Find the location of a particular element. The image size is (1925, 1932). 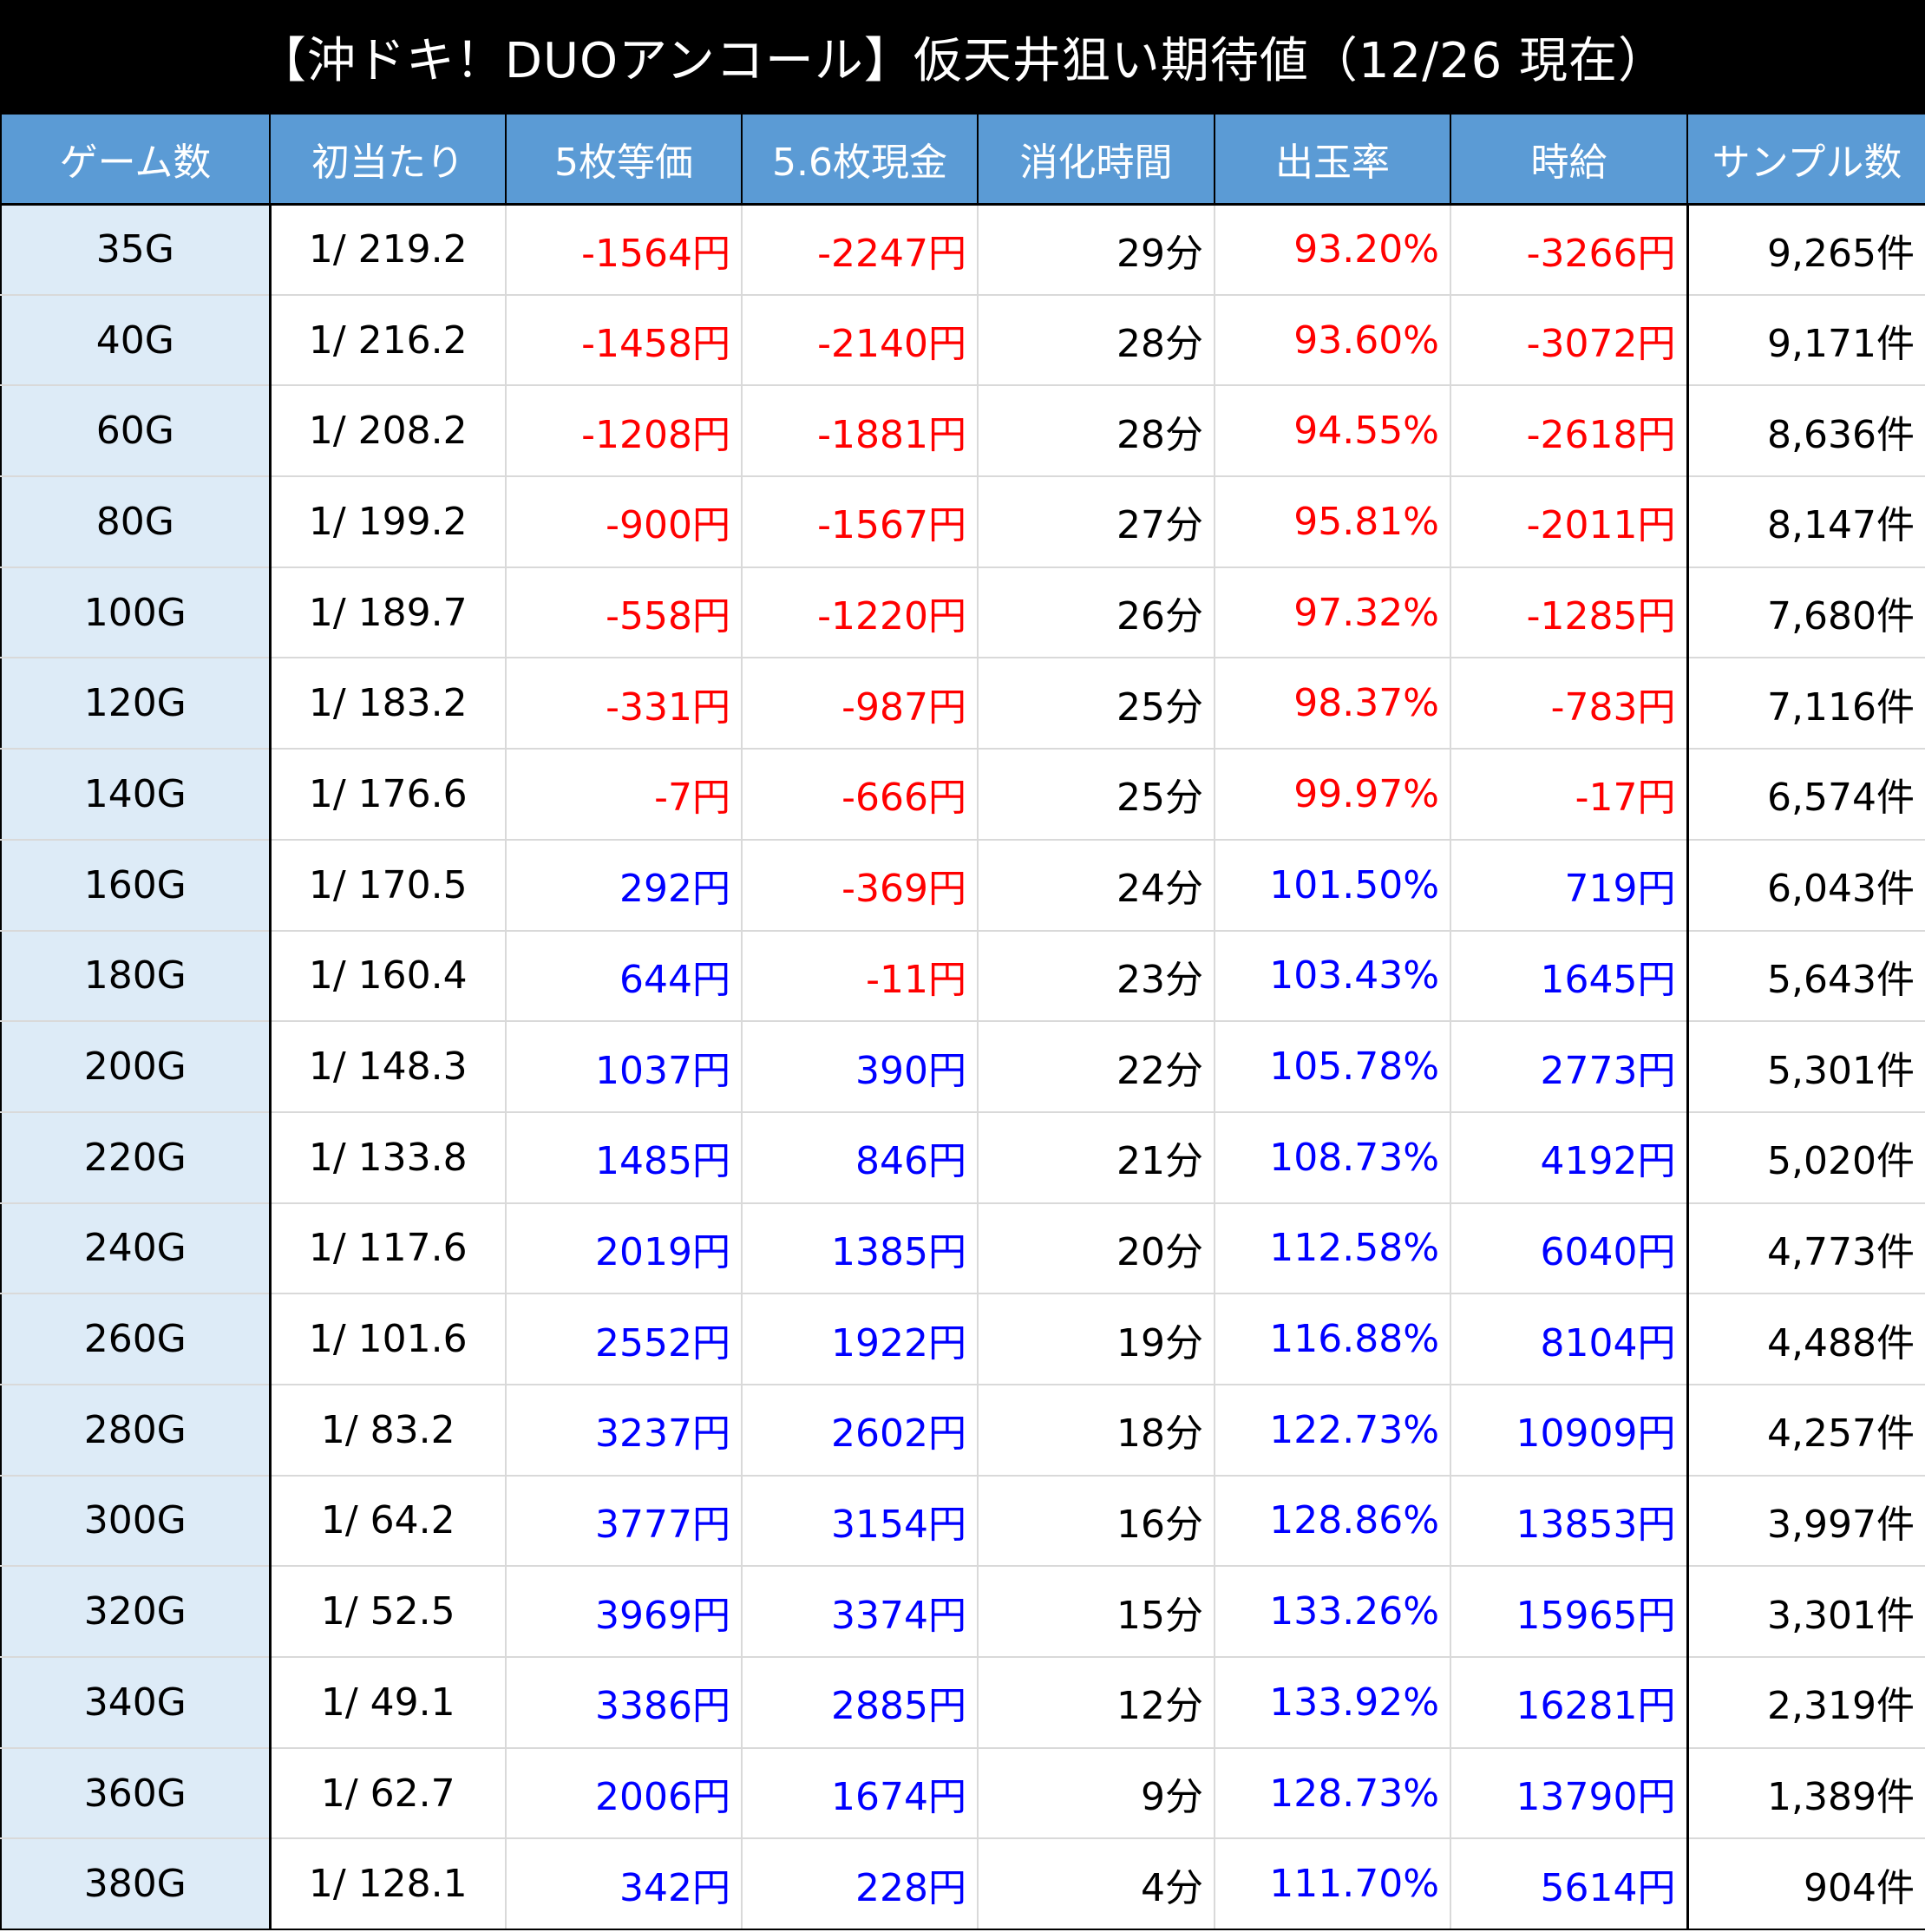

cell-game-count: 260G is located at coordinates (136, 1339).